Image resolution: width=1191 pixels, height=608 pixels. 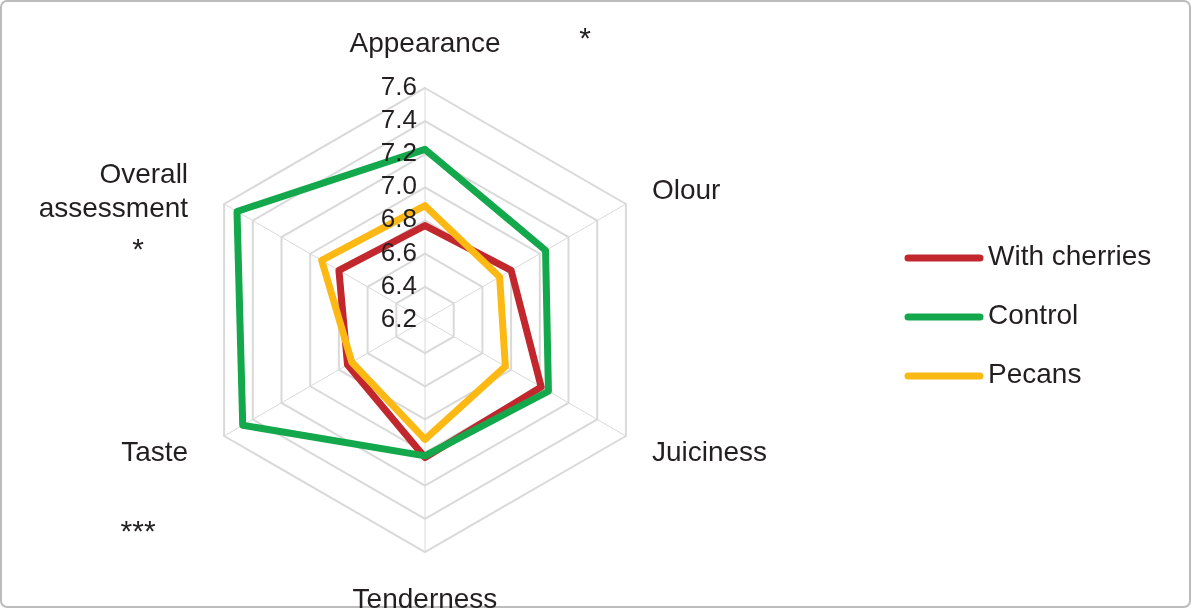 I want to click on spoke-label: Overall assessment, so click(x=113, y=190).